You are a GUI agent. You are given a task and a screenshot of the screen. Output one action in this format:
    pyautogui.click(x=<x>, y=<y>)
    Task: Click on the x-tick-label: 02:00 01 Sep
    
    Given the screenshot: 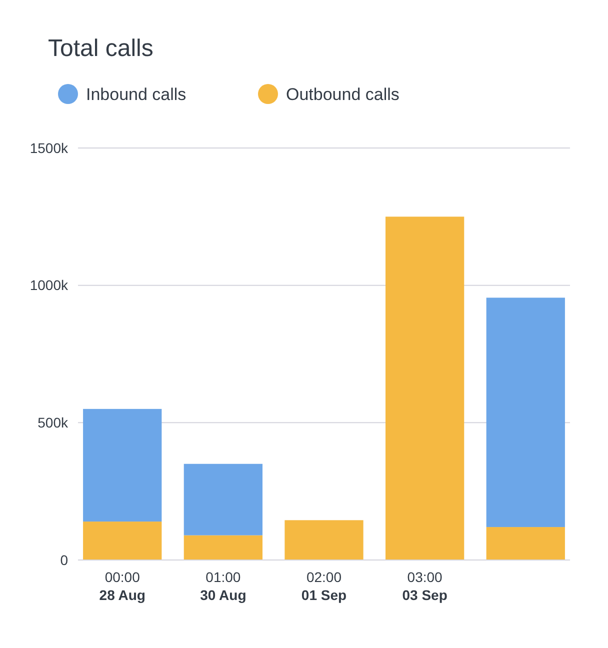 What is the action you would take?
    pyautogui.click(x=324, y=586)
    